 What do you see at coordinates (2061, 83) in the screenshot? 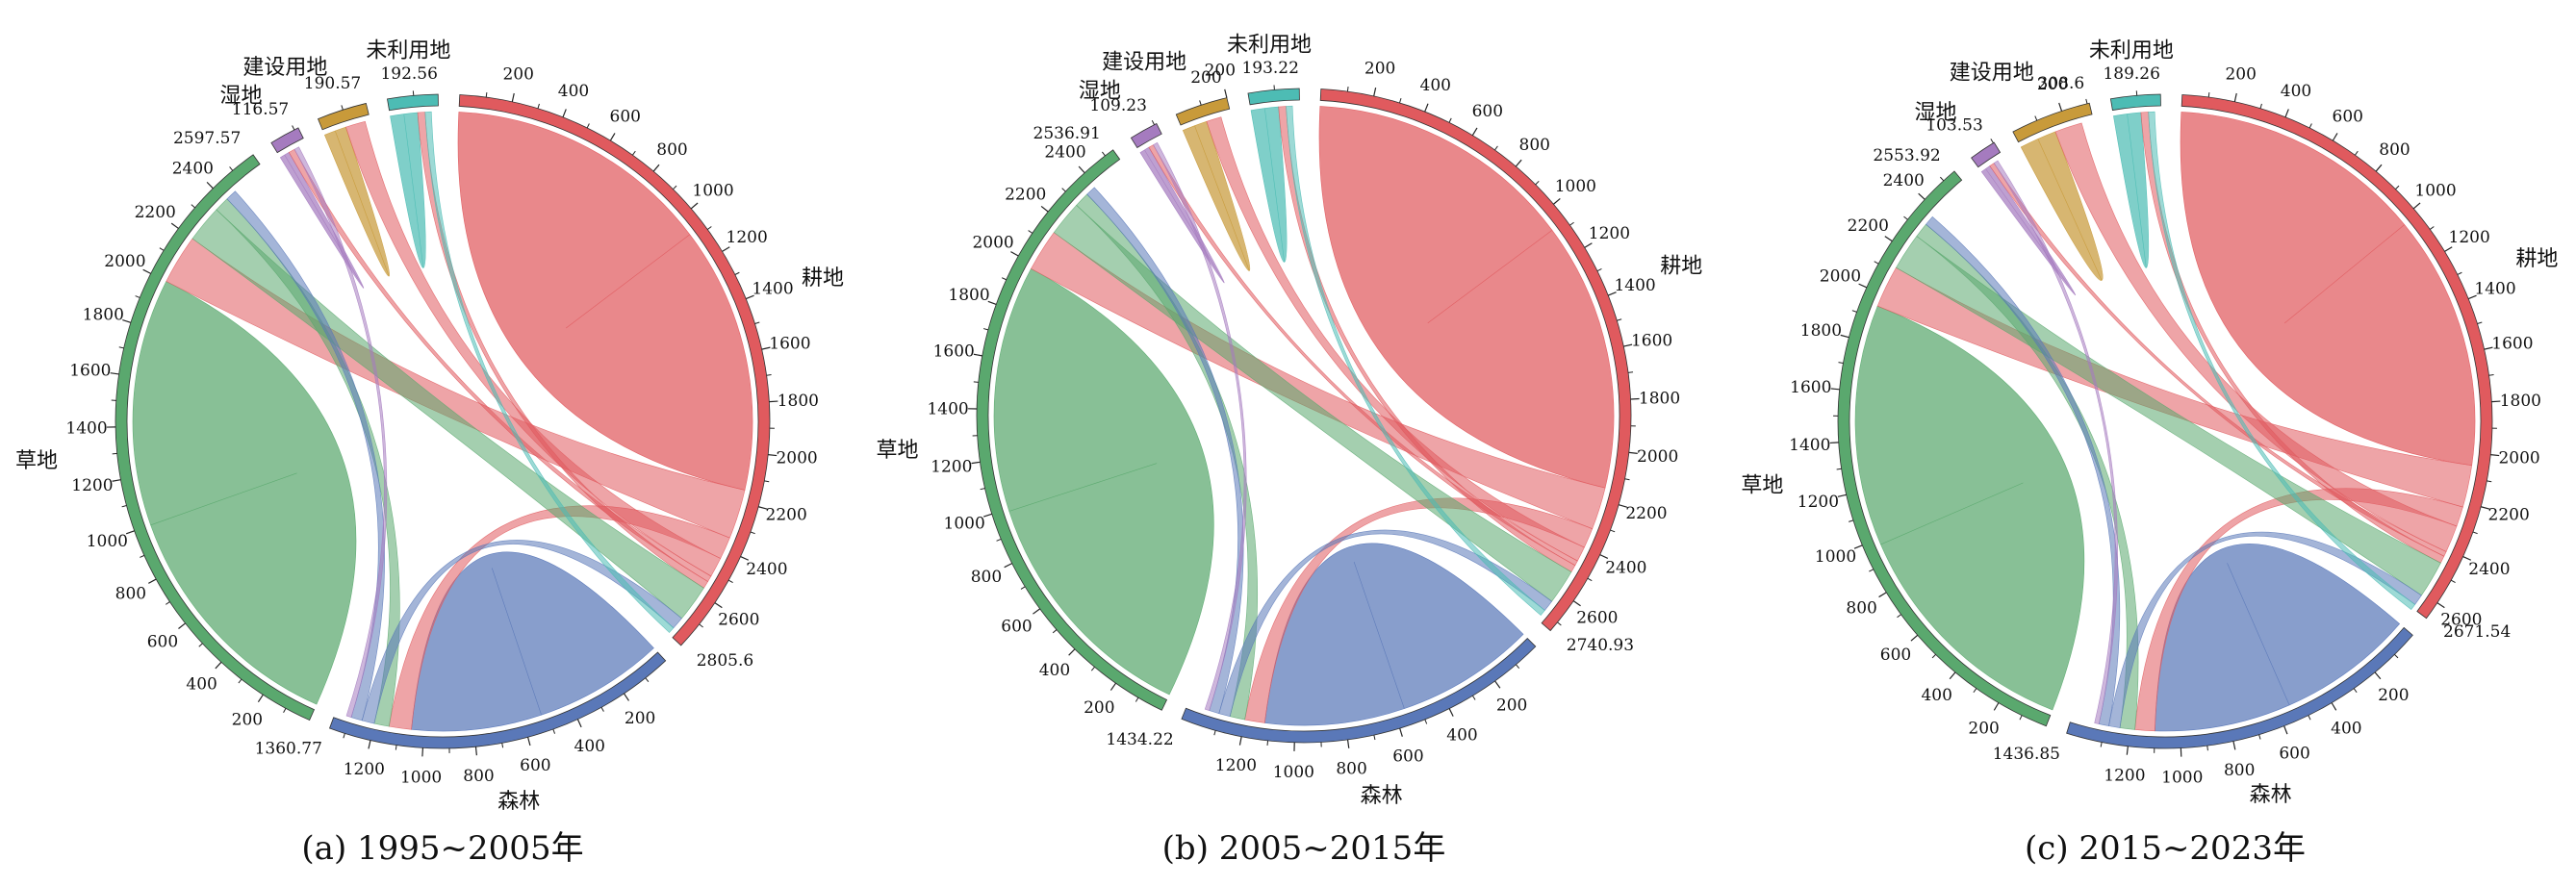
I see `total-label-construction-land: 308.6` at bounding box center [2061, 83].